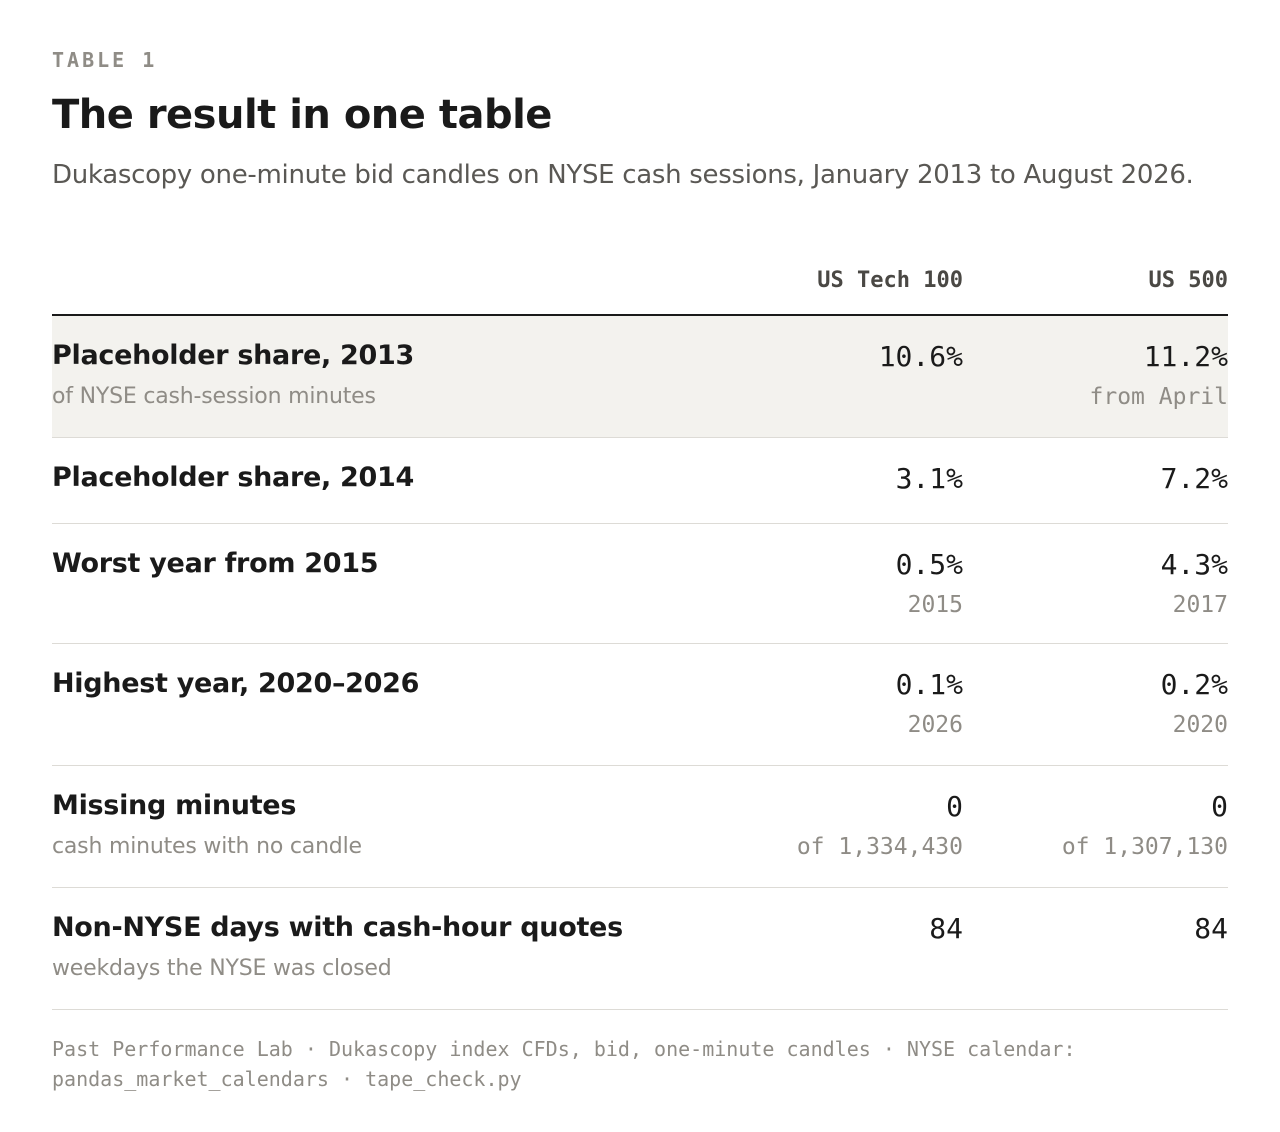  What do you see at coordinates (1194, 564) in the screenshot?
I see `cell-value: 4.3%` at bounding box center [1194, 564].